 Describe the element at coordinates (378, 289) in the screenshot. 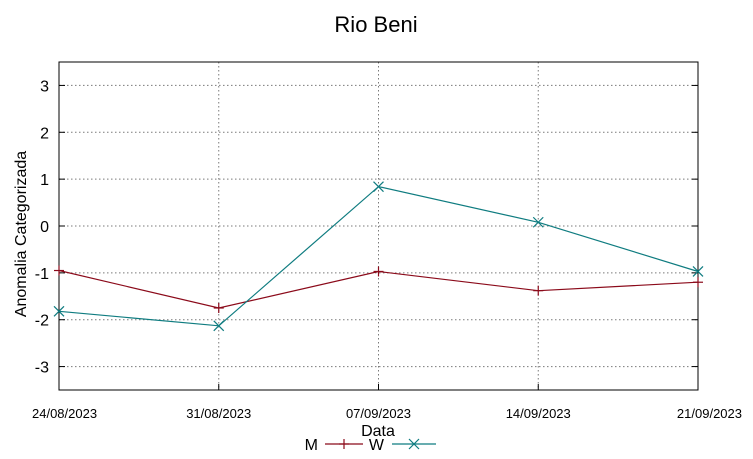

I see `series-M` at that location.